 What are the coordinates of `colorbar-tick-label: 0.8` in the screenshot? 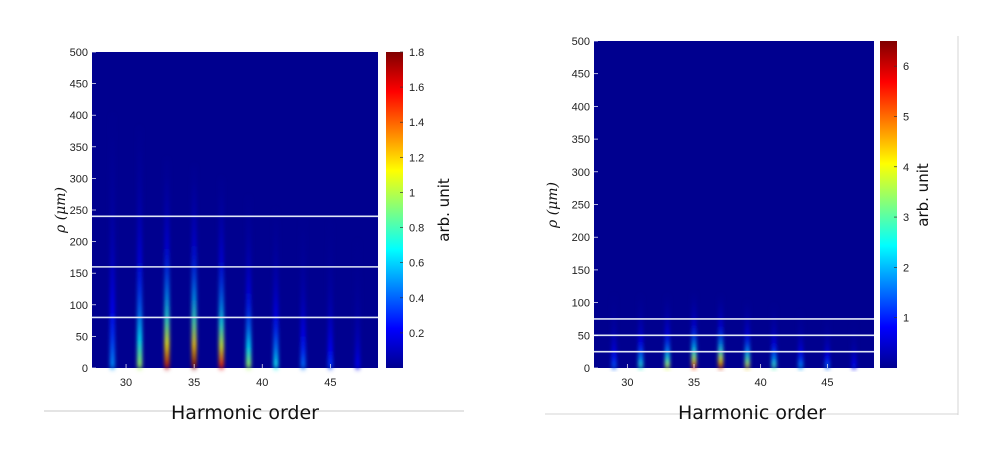 It's located at (416, 229).